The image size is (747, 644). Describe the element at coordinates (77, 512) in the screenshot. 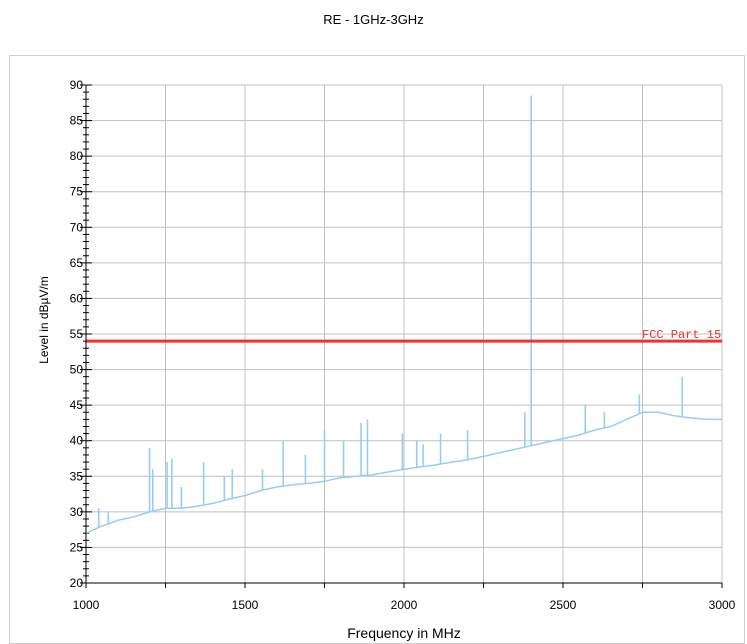

I see `y-tick-label: 30` at that location.